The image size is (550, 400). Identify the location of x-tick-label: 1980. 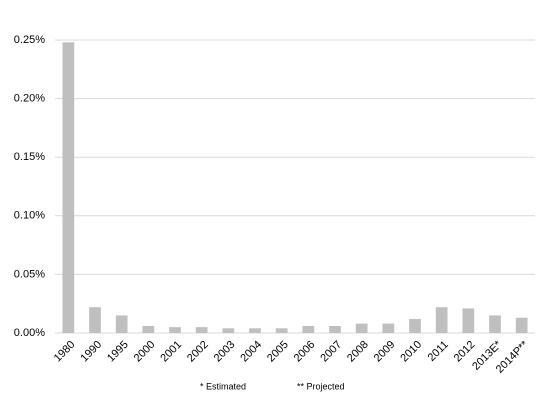
(65, 352).